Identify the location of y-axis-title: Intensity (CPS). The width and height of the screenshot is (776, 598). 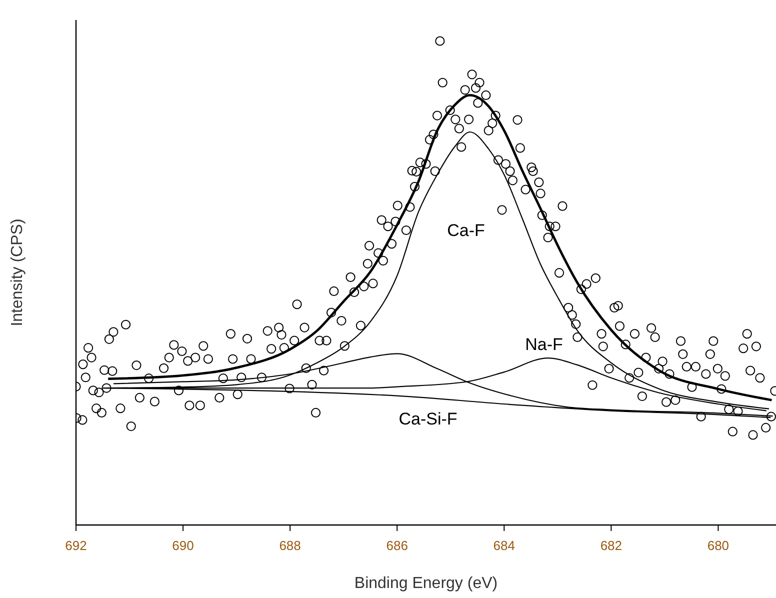
(17, 272).